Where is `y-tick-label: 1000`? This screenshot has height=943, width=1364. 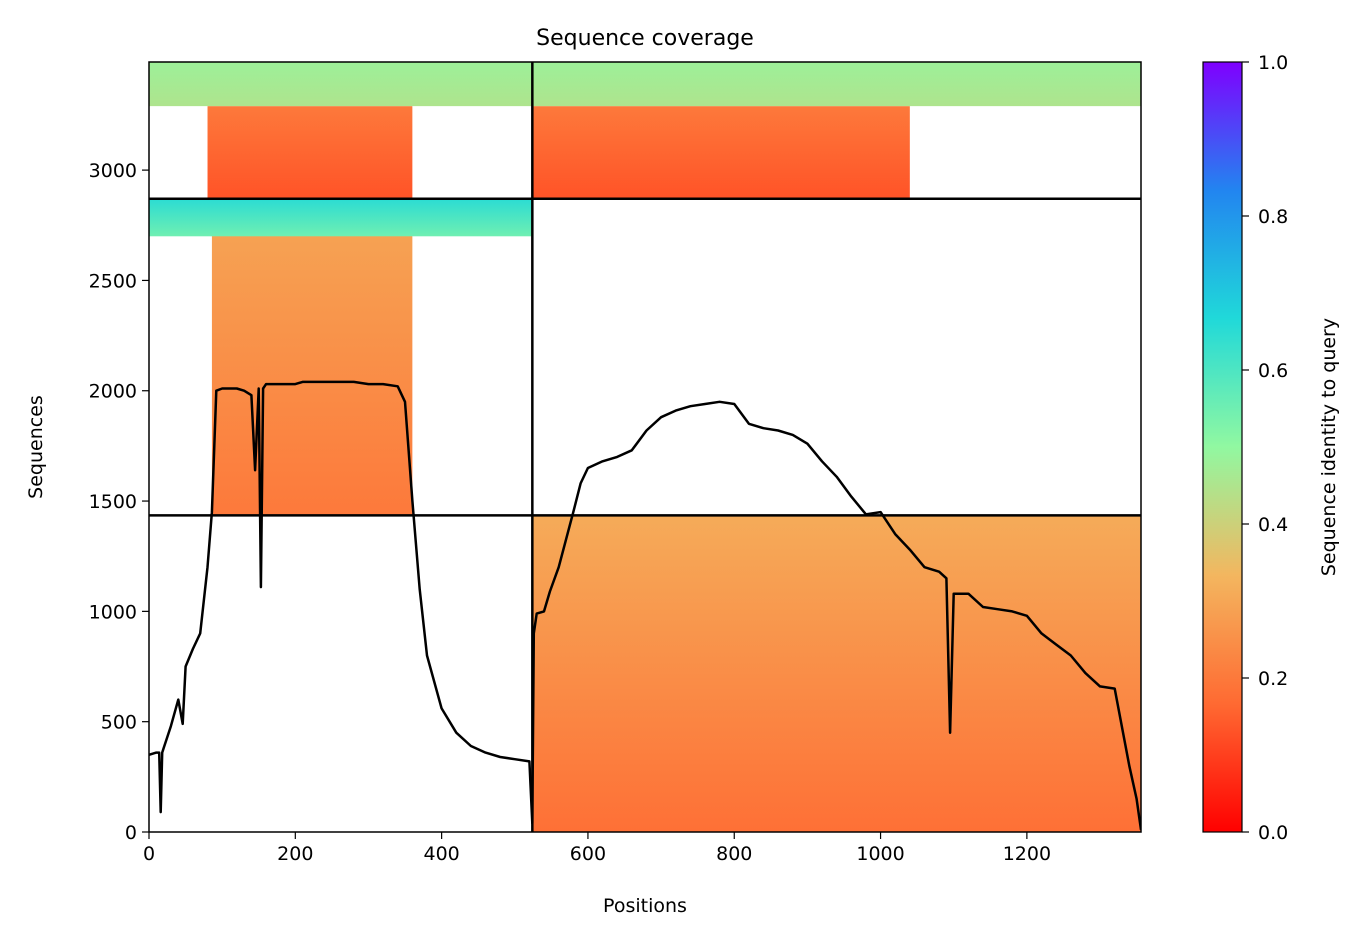
y-tick-label: 1000 is located at coordinates (113, 612).